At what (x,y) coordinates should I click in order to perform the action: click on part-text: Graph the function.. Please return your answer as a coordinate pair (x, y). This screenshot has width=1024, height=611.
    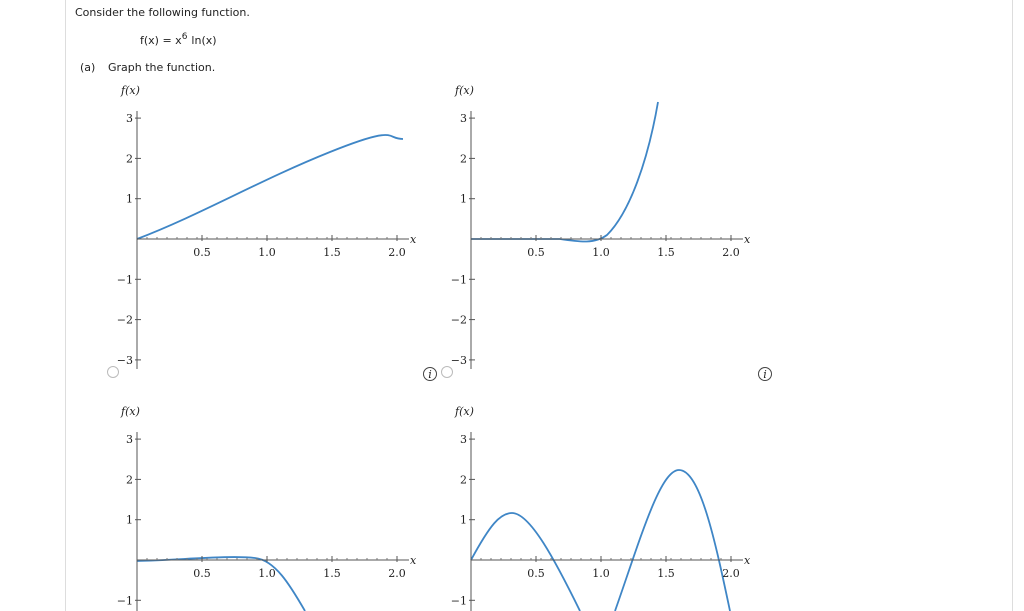
    Looking at the image, I should click on (161, 67).